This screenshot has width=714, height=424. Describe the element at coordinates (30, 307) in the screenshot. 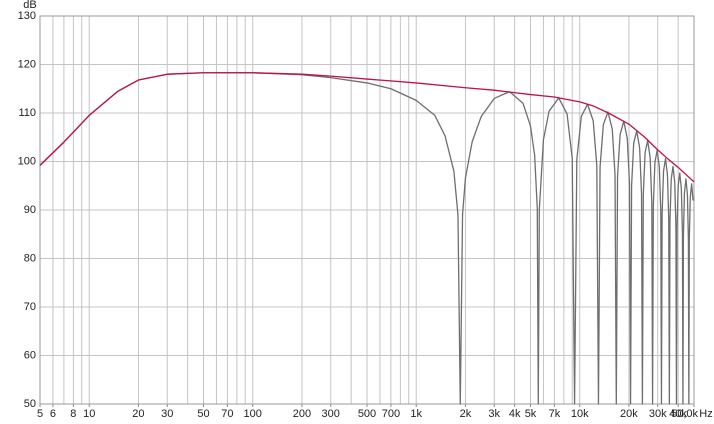

I see `y-tick-label: 70` at that location.